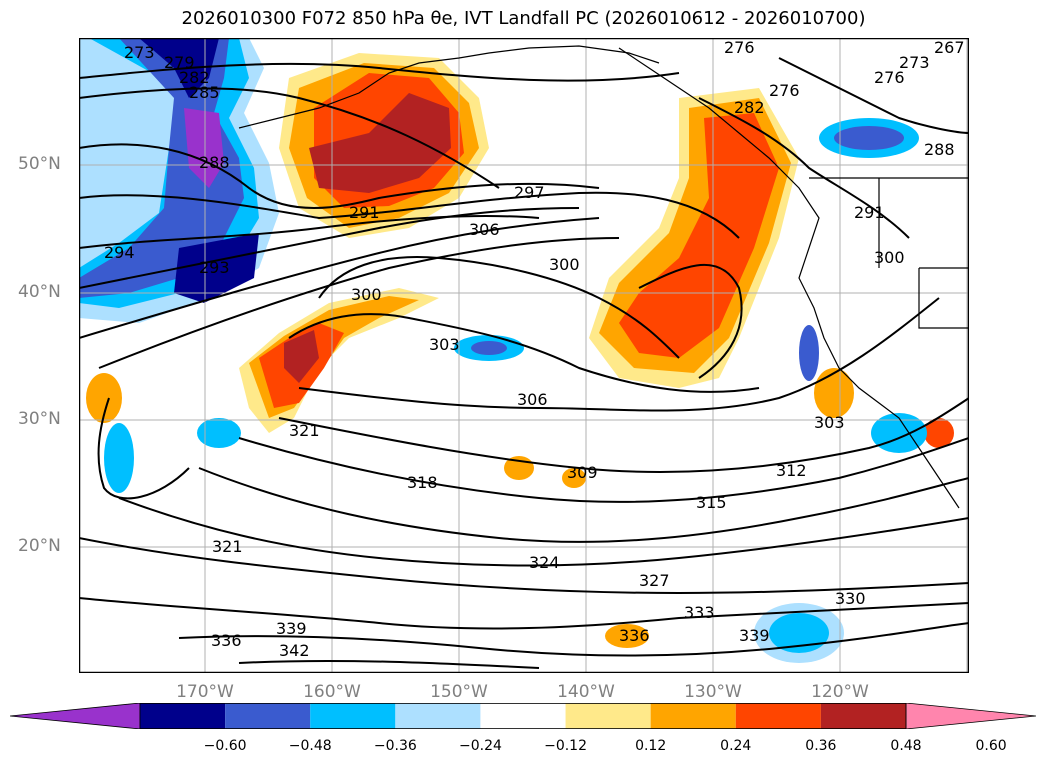 This screenshot has height=767, width=1047. What do you see at coordinates (459, 692) in the screenshot?
I see `lon-label-150w: 150°W` at bounding box center [459, 692].